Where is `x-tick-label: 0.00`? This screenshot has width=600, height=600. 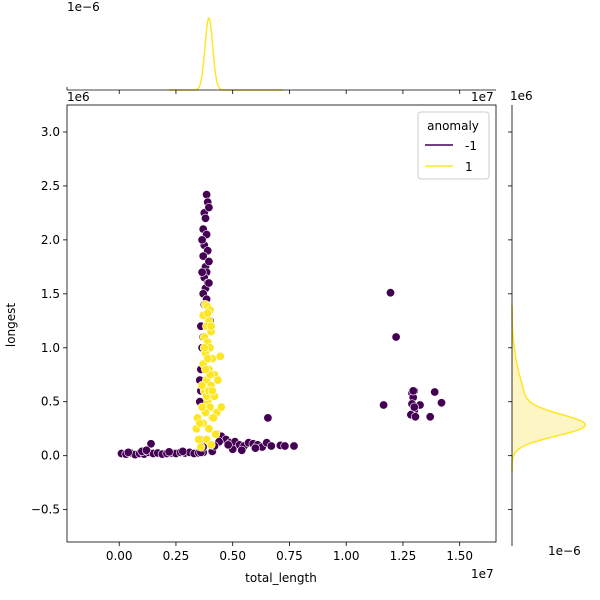
x-tick-label: 0.00 is located at coordinates (119, 556).